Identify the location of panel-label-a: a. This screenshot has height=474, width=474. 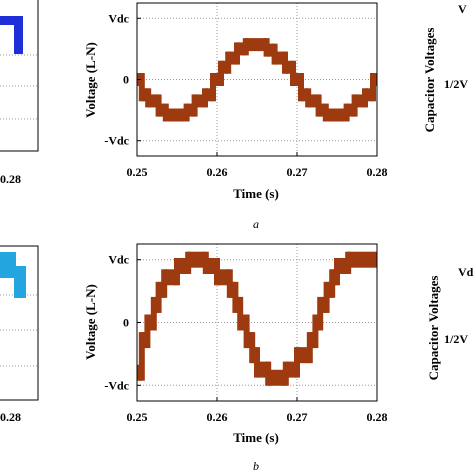
(256, 224).